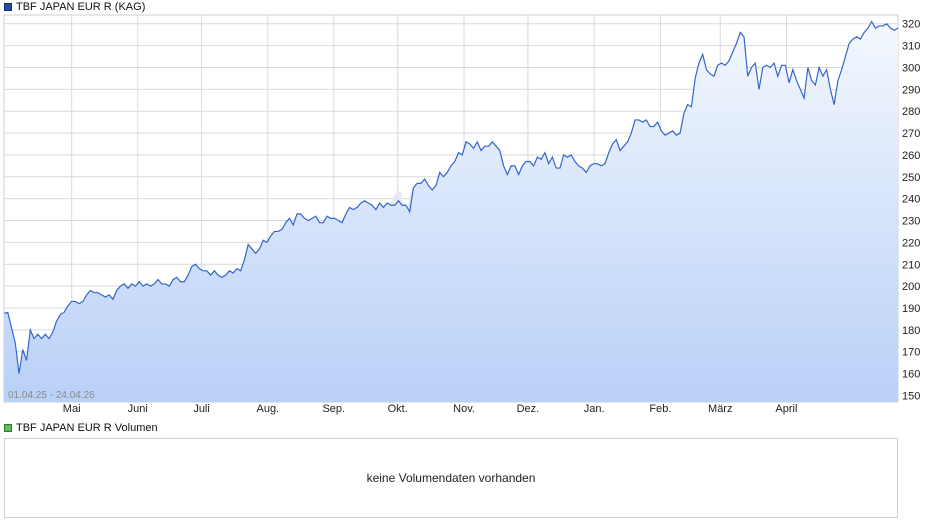 The width and height of the screenshot is (940, 526). I want to click on y-tick-label: 240, so click(911, 200).